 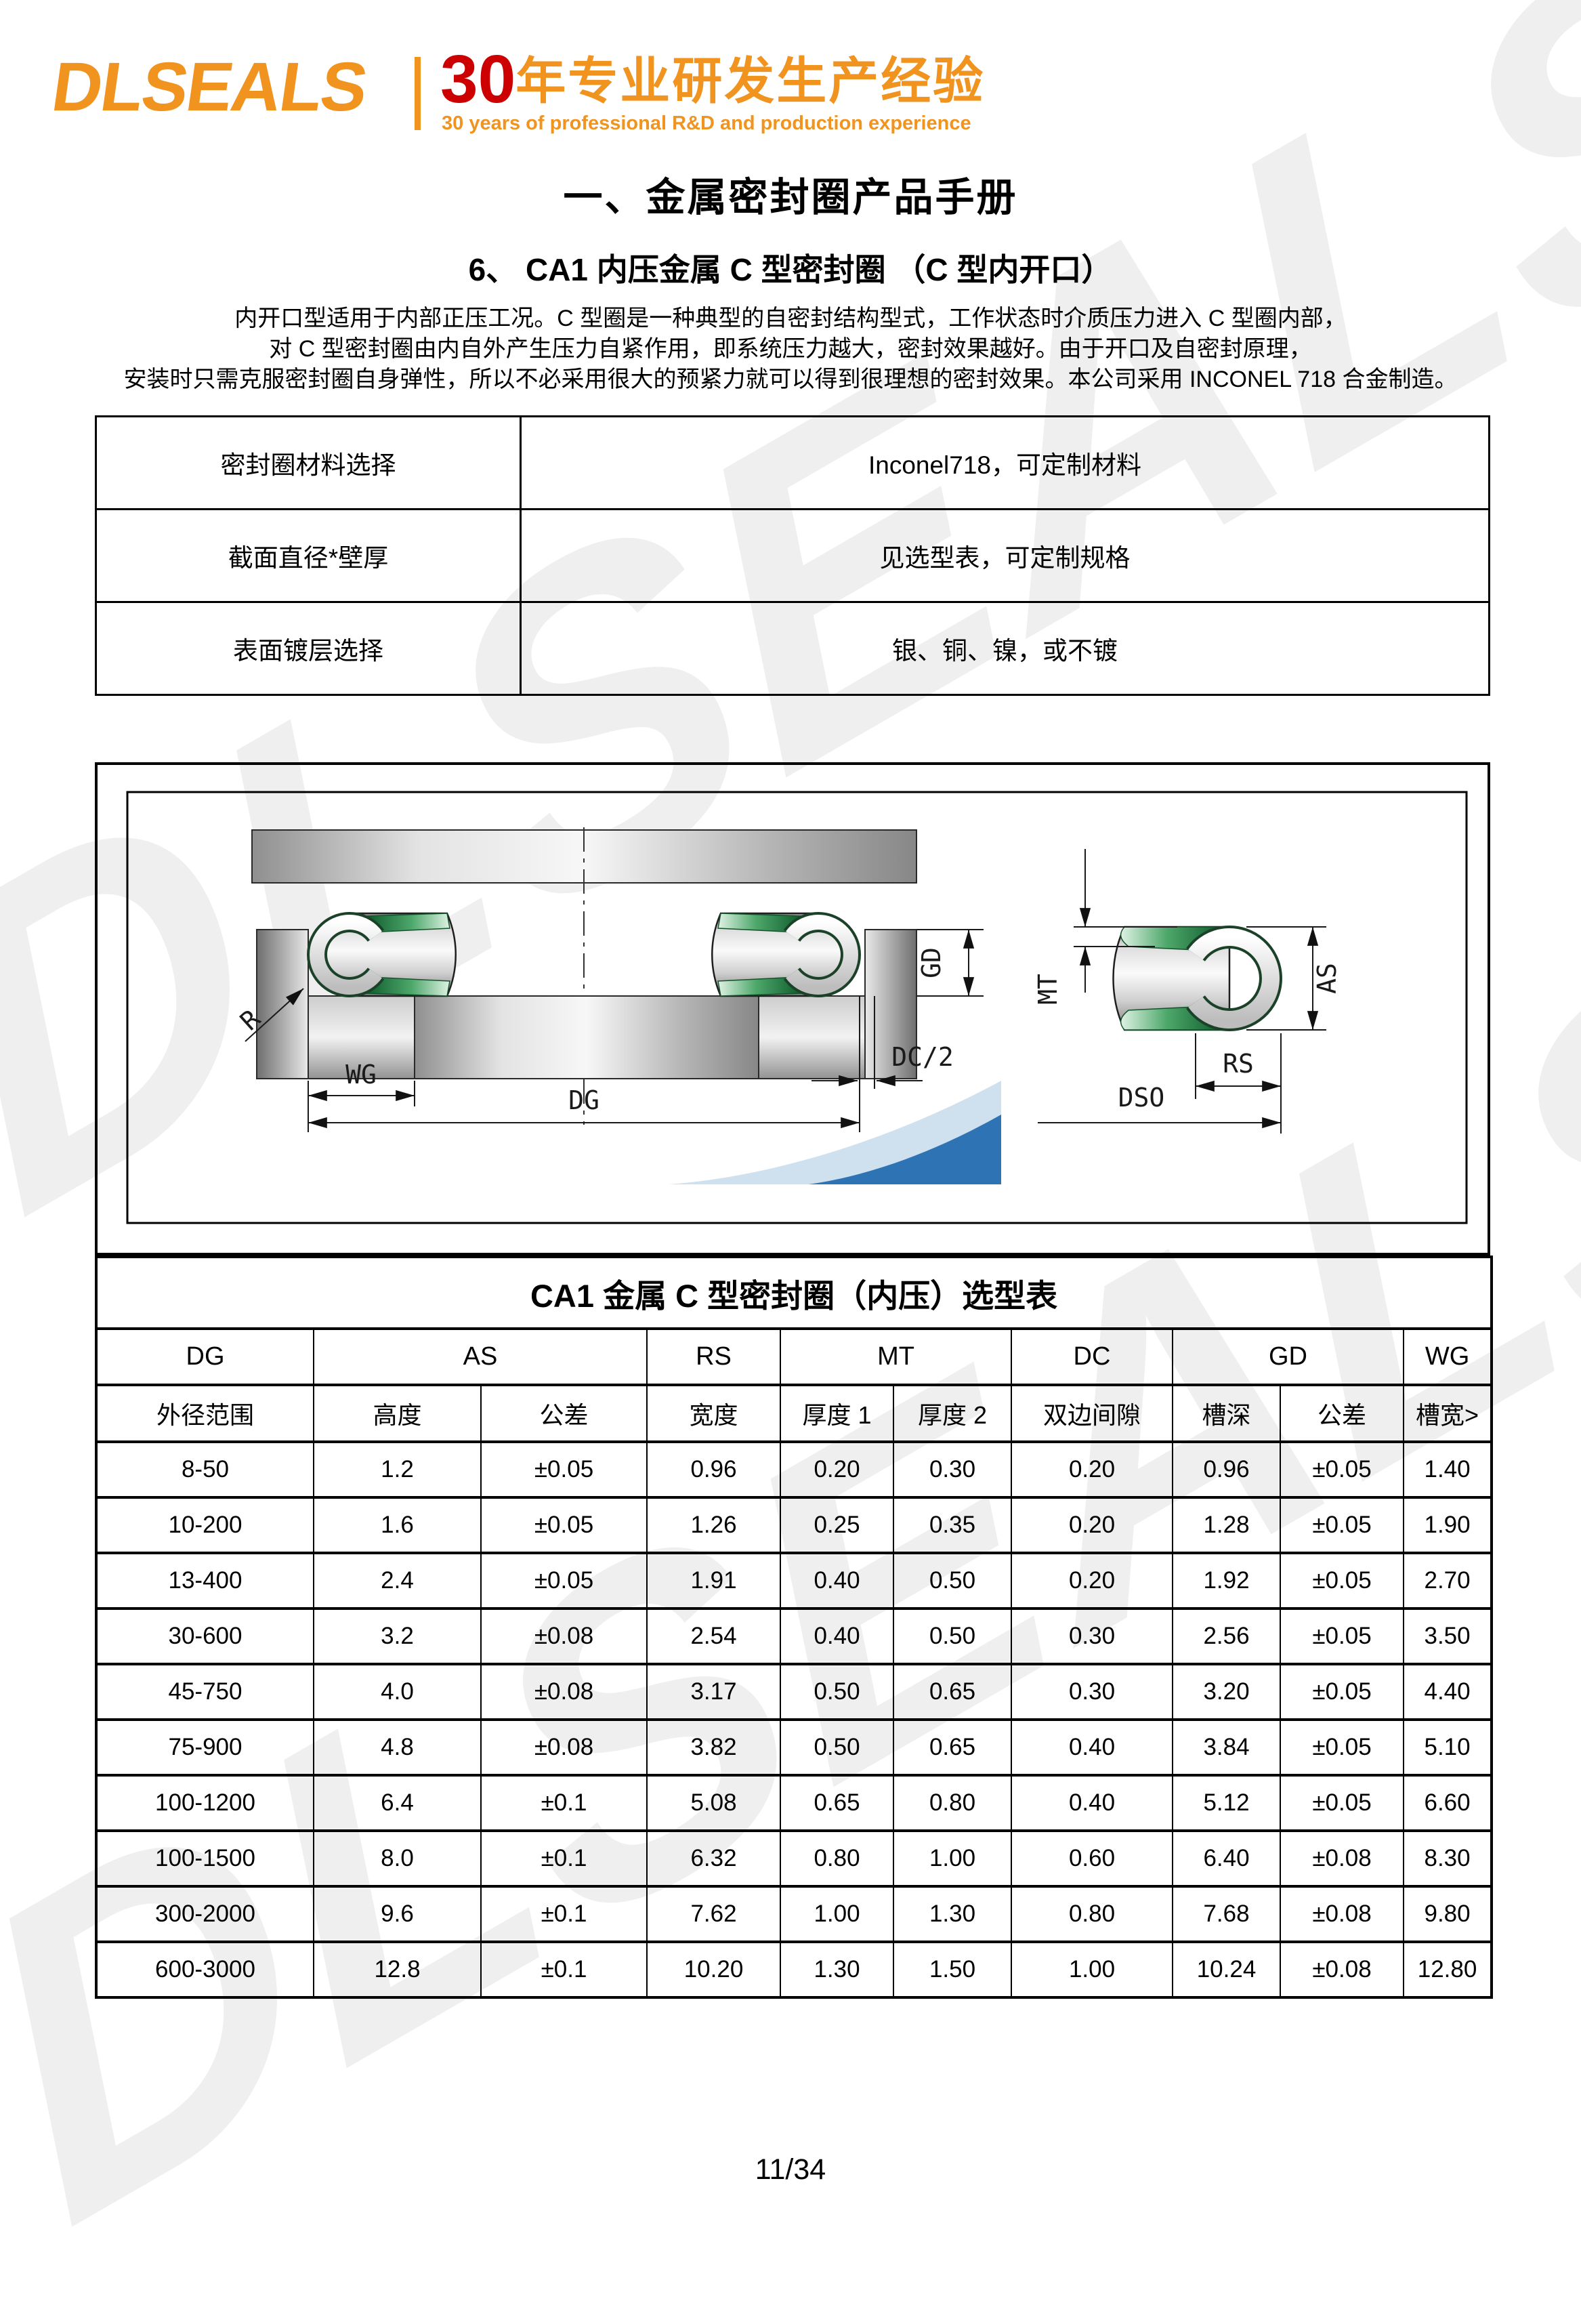 What do you see at coordinates (205, 1803) in the screenshot?
I see `table-cell: 100-1200` at bounding box center [205, 1803].